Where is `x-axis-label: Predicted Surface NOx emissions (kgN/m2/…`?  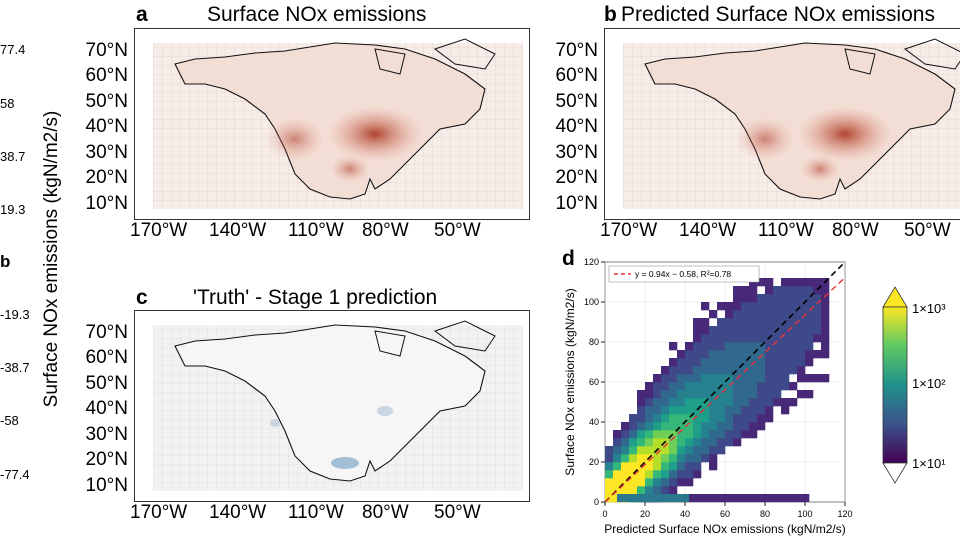 x-axis-label: Predicted Surface NOx emissions (kgN/m2/… is located at coordinates (724, 529).